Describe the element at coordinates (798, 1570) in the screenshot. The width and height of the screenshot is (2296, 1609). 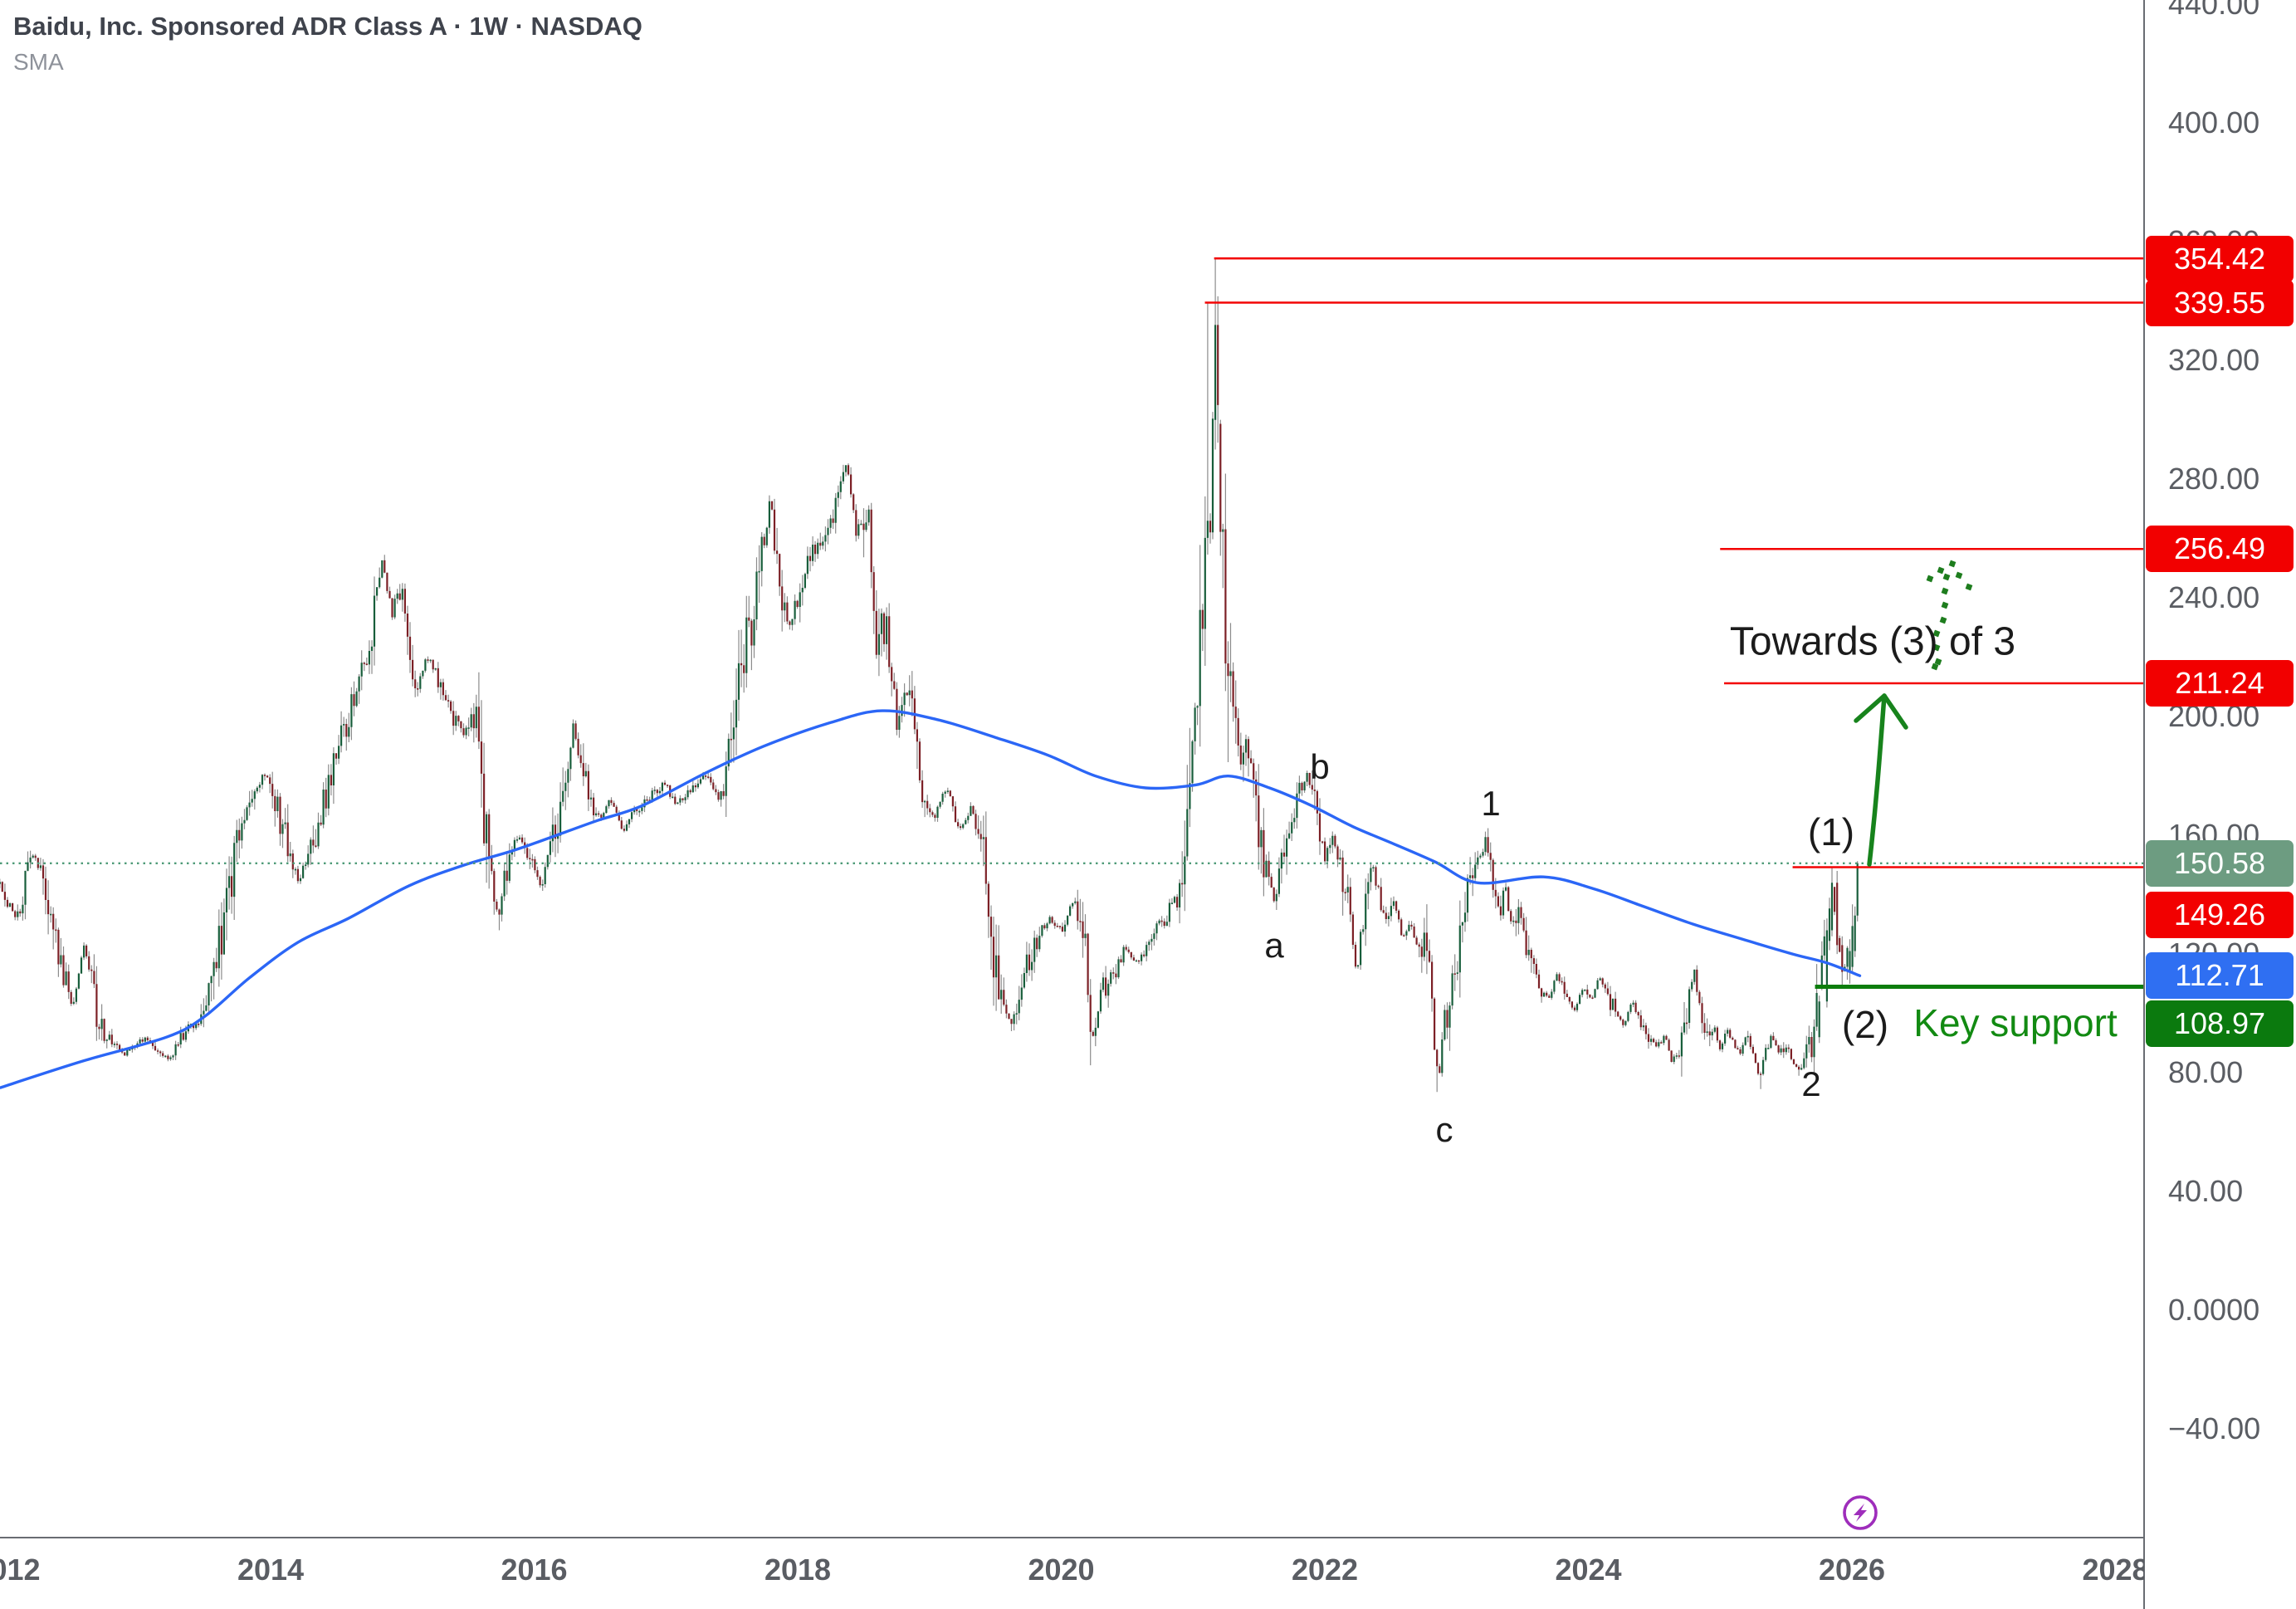
I see `time-tick-2018: 2018` at that location.